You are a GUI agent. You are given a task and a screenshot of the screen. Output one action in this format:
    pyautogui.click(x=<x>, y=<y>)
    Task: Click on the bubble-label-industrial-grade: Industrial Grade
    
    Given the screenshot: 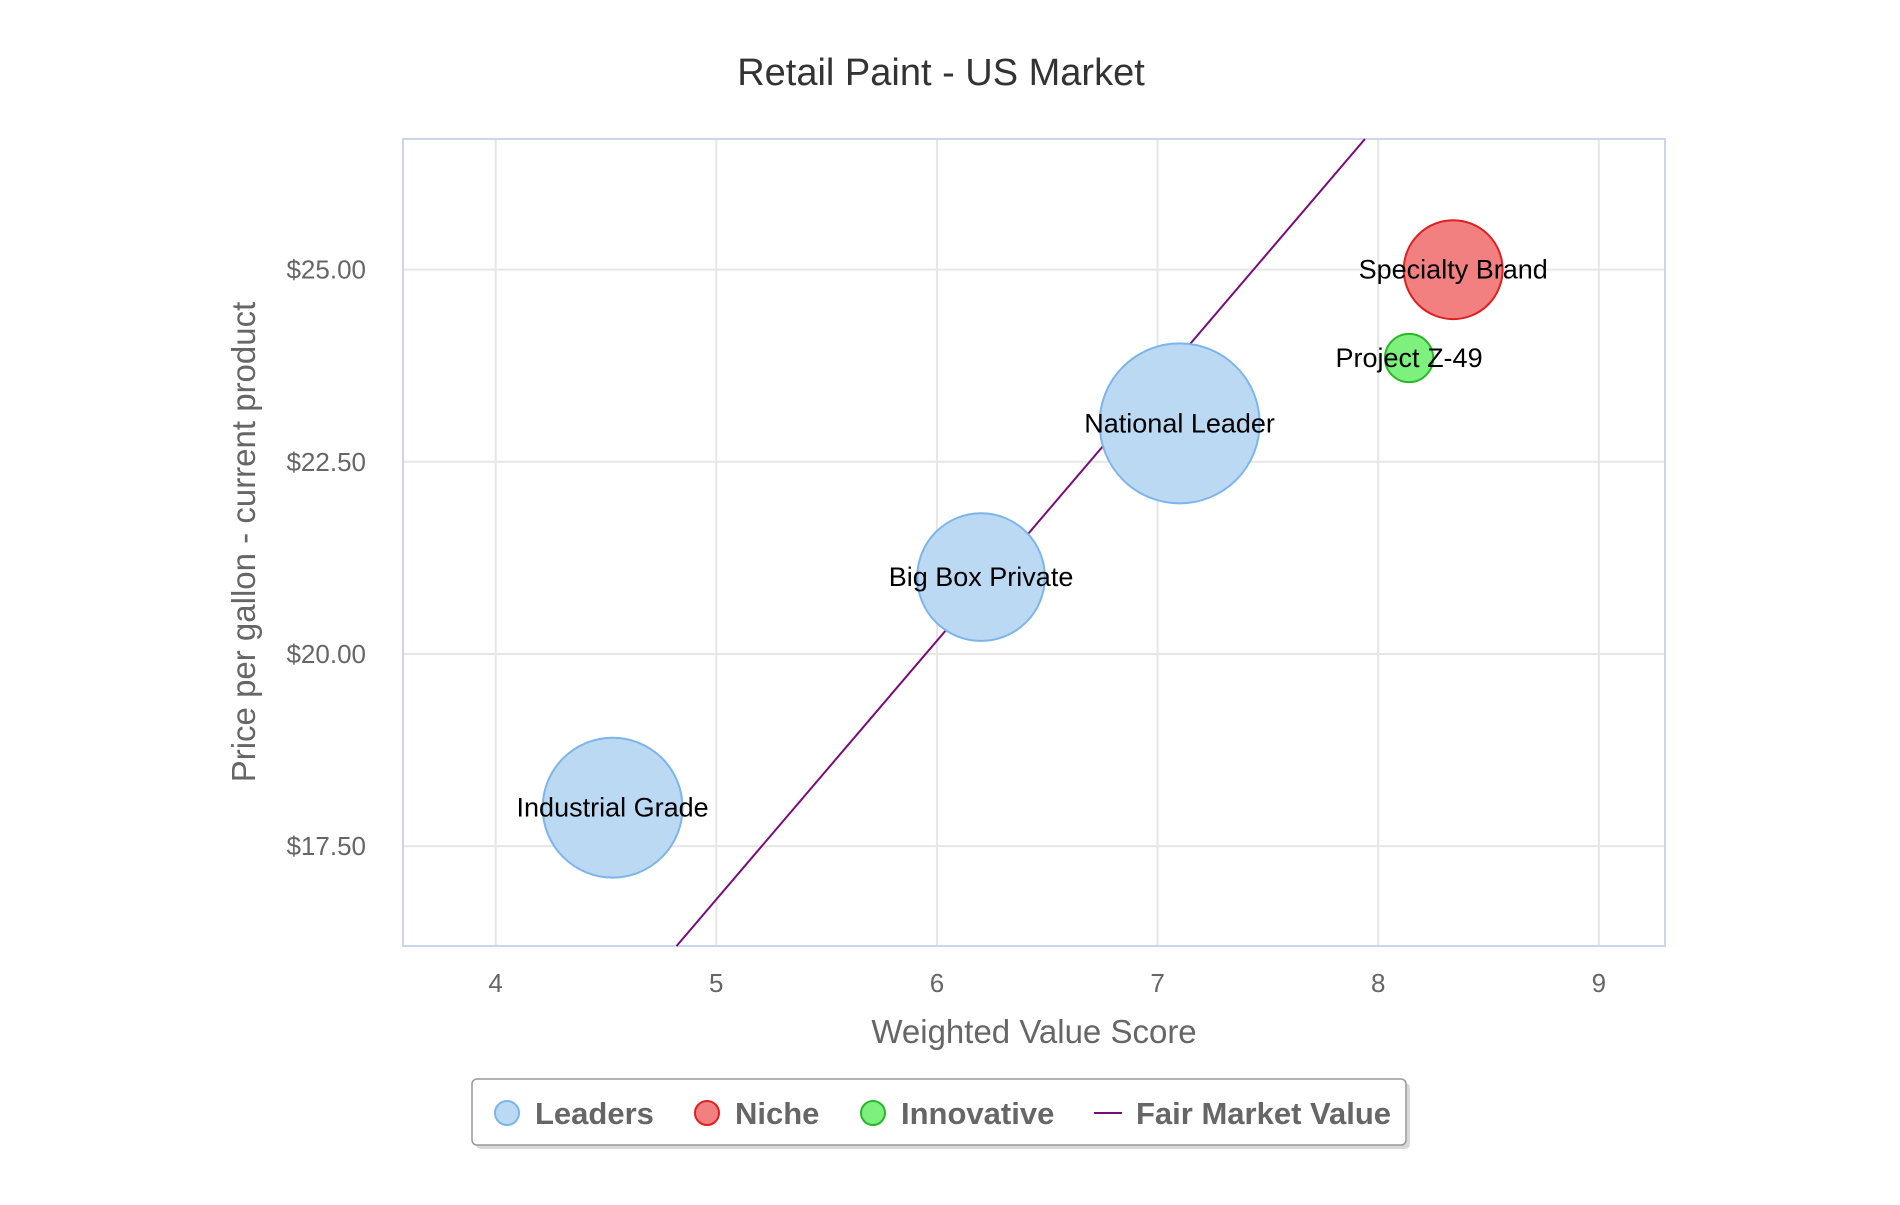 What is the action you would take?
    pyautogui.click(x=613, y=808)
    